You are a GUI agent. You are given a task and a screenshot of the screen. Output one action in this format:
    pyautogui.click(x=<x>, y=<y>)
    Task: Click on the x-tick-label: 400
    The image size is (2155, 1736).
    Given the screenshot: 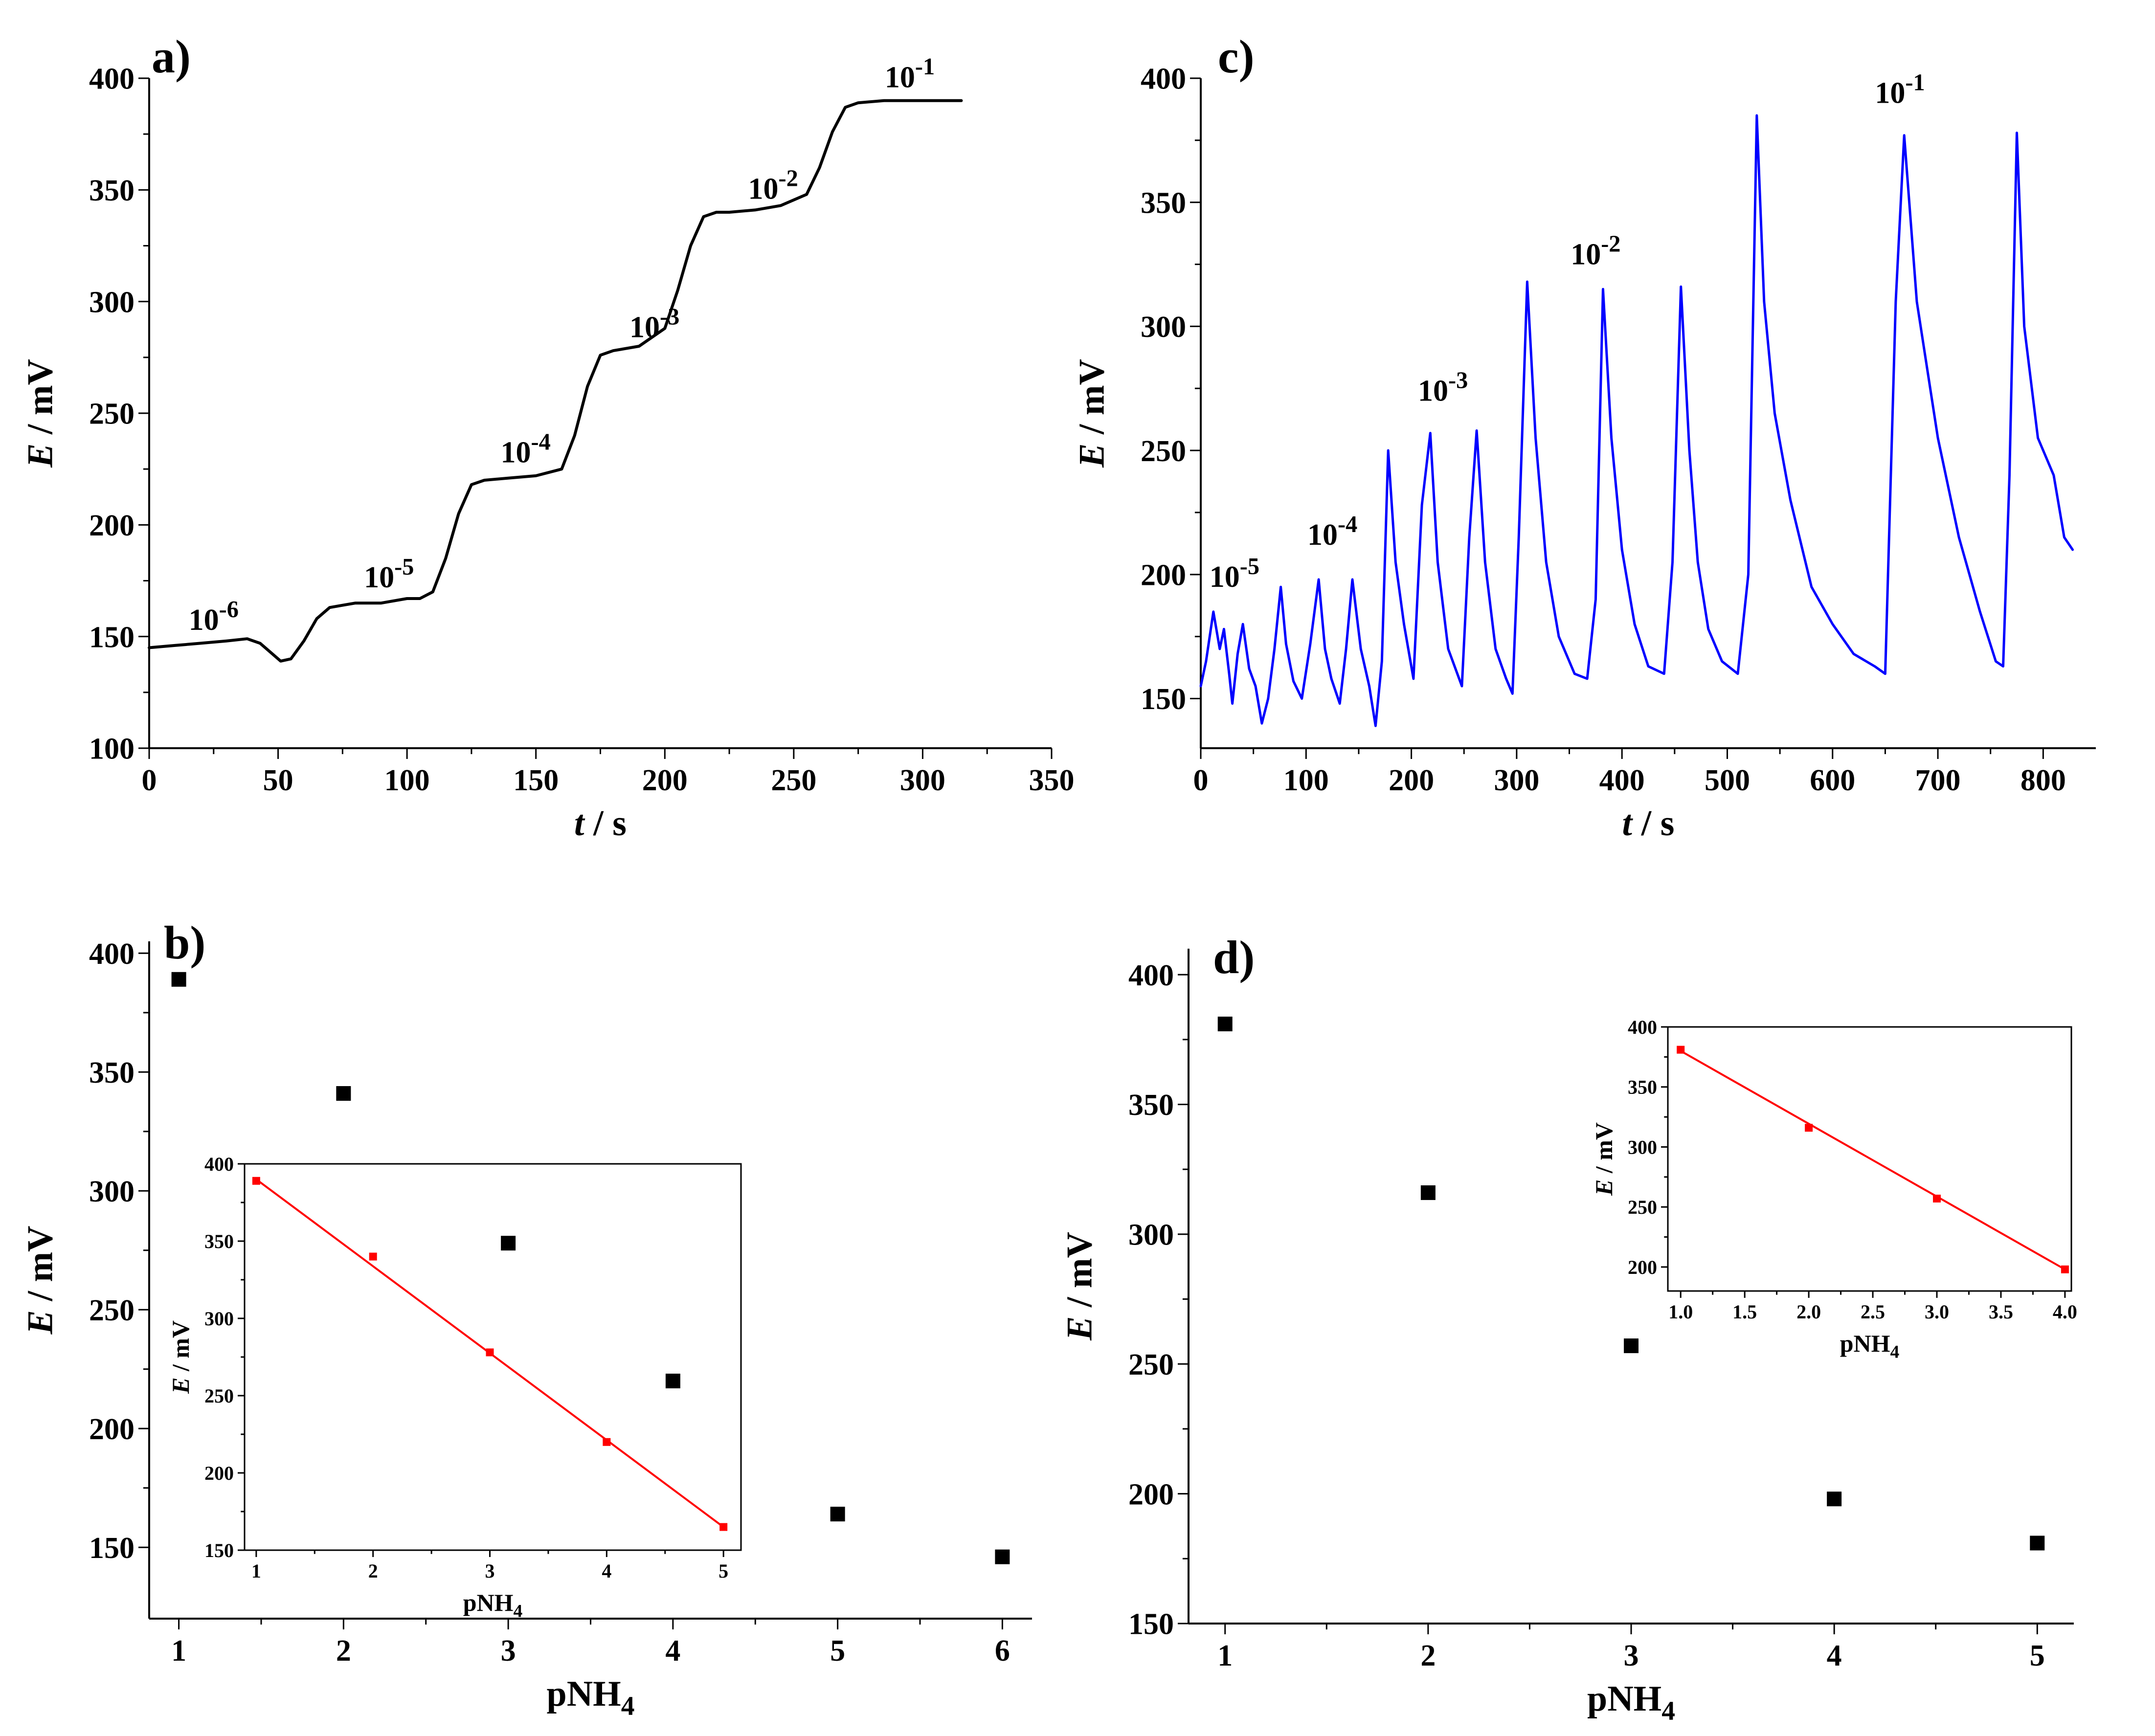 What is the action you would take?
    pyautogui.click(x=1622, y=780)
    